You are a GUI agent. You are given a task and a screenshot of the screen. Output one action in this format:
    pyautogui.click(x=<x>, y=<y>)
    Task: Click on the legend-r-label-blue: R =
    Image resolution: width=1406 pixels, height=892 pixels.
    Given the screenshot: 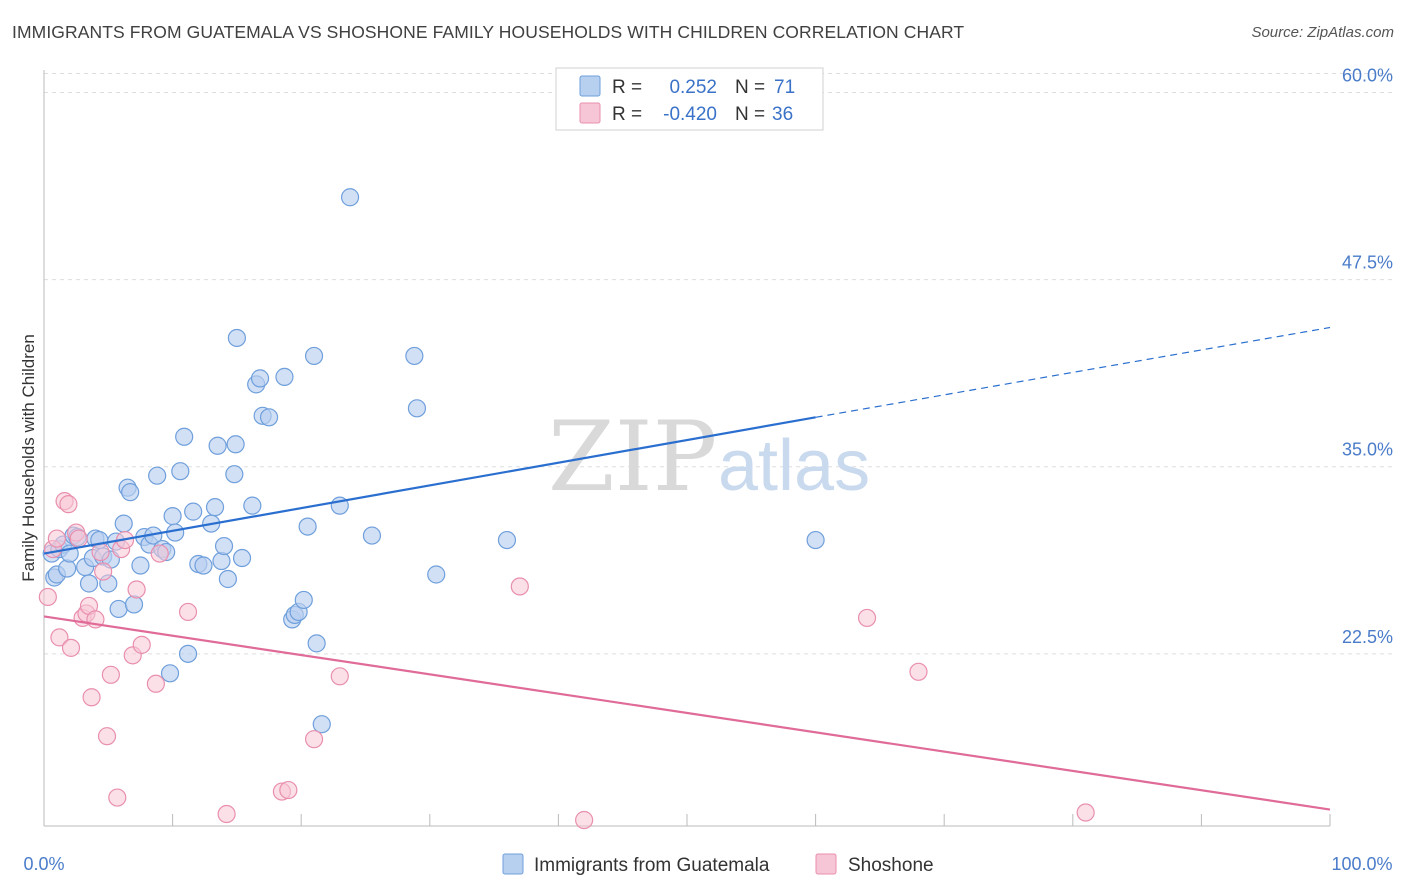 What is the action you would take?
    pyautogui.click(x=627, y=87)
    